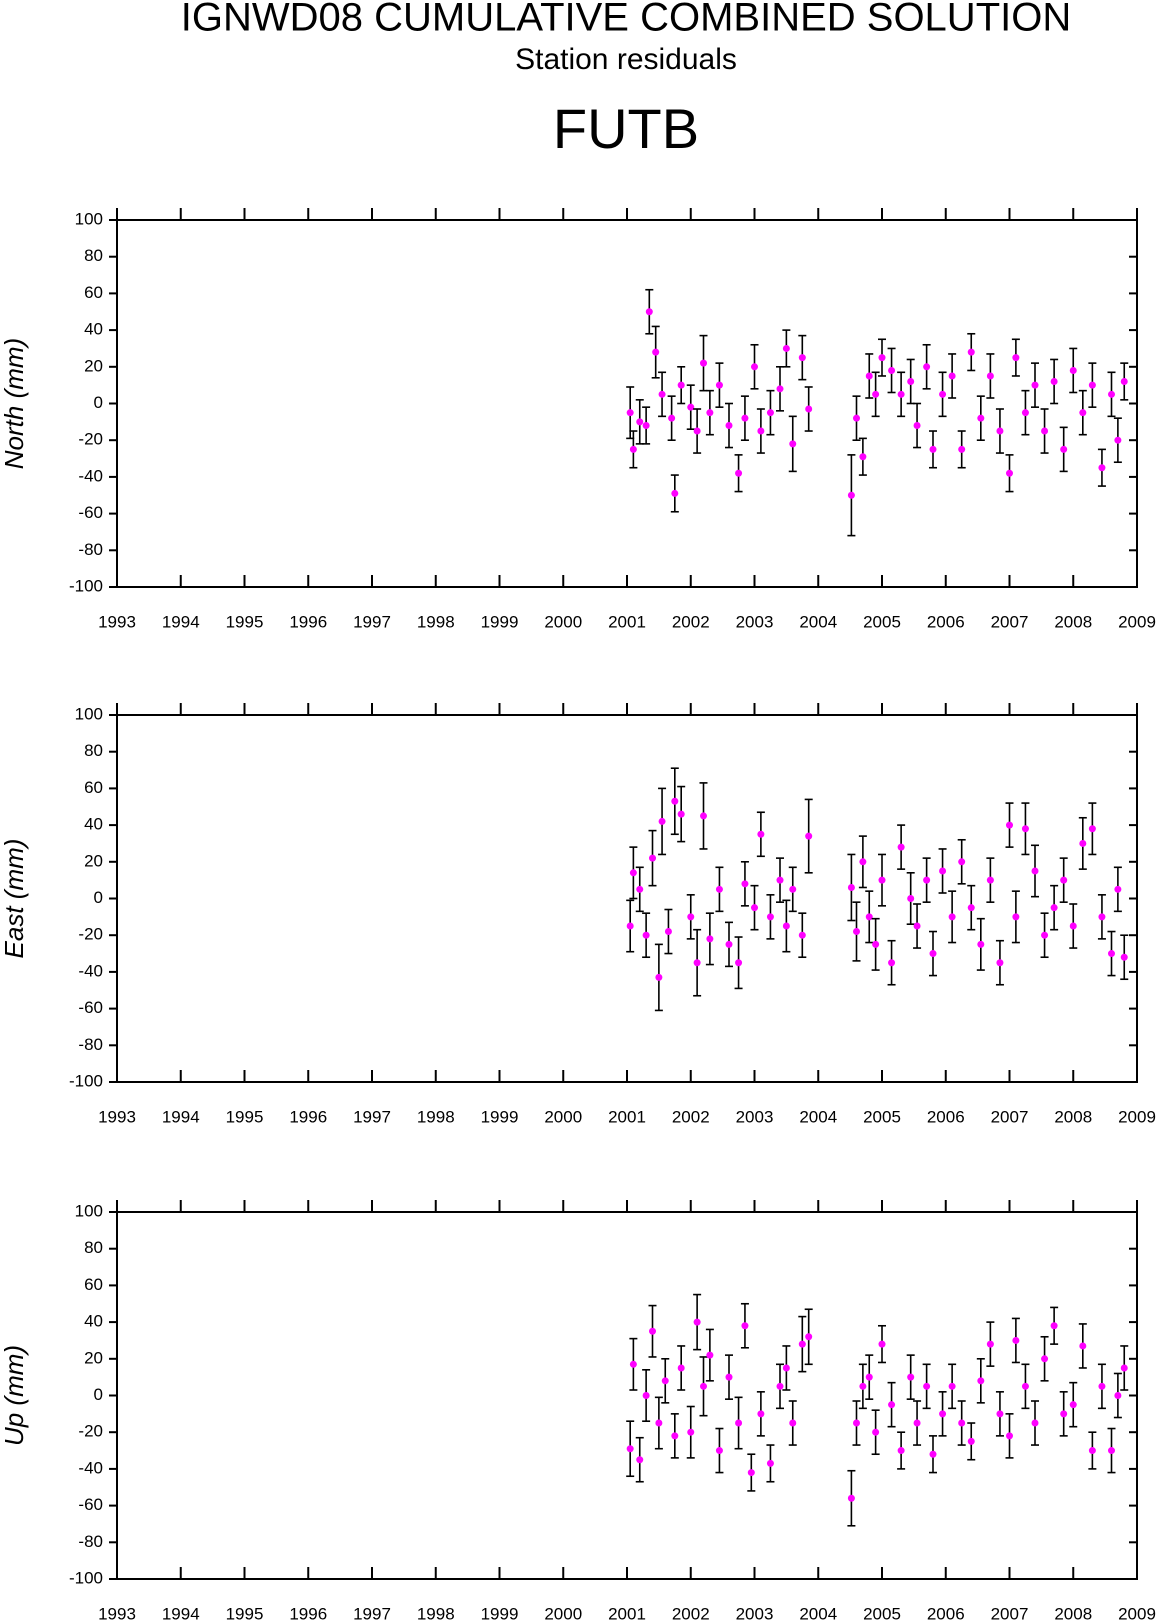 Image resolution: width=1160 pixels, height=1621 pixels. What do you see at coordinates (755, 1116) in the screenshot?
I see `x-tick-label: 2003` at bounding box center [755, 1116].